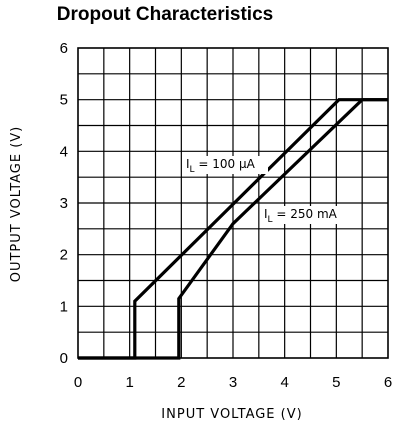 The height and width of the screenshot is (430, 396). Describe the element at coordinates (64, 255) in the screenshot. I see `y-tick-label: 2` at that location.